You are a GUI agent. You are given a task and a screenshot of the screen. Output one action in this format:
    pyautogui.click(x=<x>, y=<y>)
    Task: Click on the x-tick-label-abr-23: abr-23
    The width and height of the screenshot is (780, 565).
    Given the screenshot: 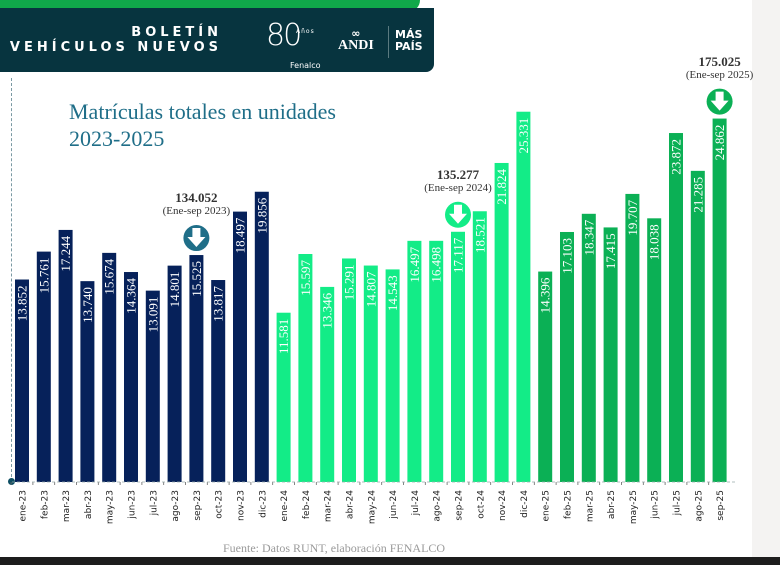 What is the action you would take?
    pyautogui.click(x=89, y=504)
    